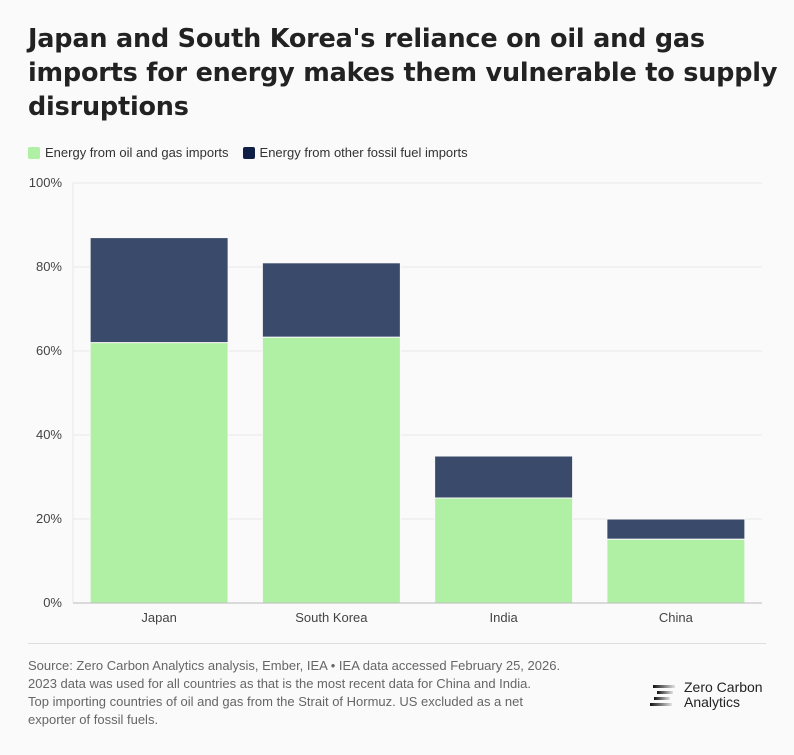  What do you see at coordinates (49, 266) in the screenshot?
I see `y-tick-label: 80%` at bounding box center [49, 266].